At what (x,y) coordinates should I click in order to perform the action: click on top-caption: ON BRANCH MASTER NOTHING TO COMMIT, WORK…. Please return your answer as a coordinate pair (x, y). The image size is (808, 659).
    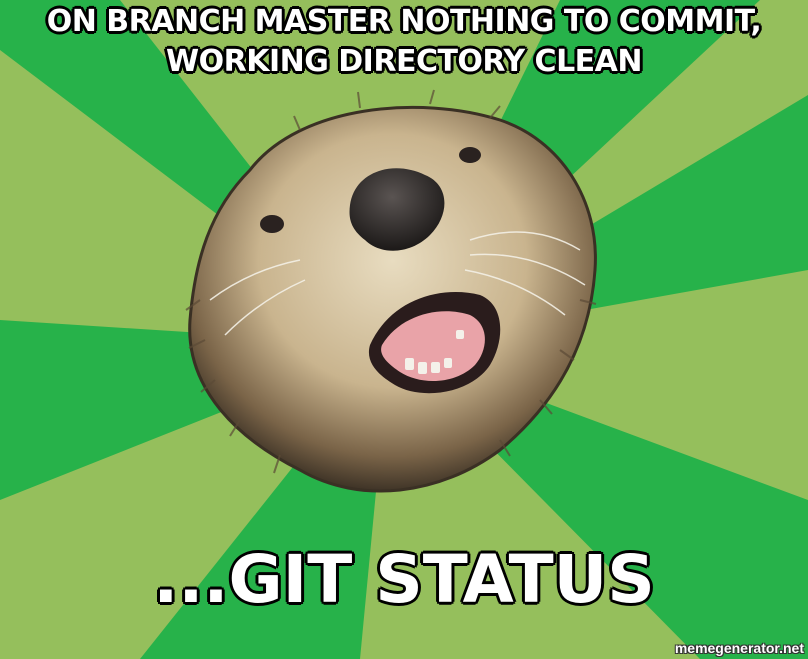
    Looking at the image, I should click on (404, 41).